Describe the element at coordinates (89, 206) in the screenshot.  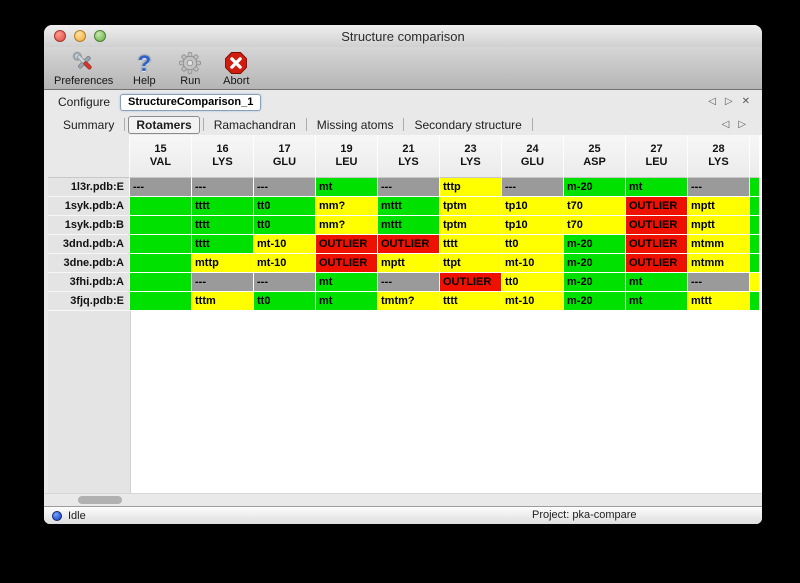
I see `row-label: 1syk.pdb:A` at that location.